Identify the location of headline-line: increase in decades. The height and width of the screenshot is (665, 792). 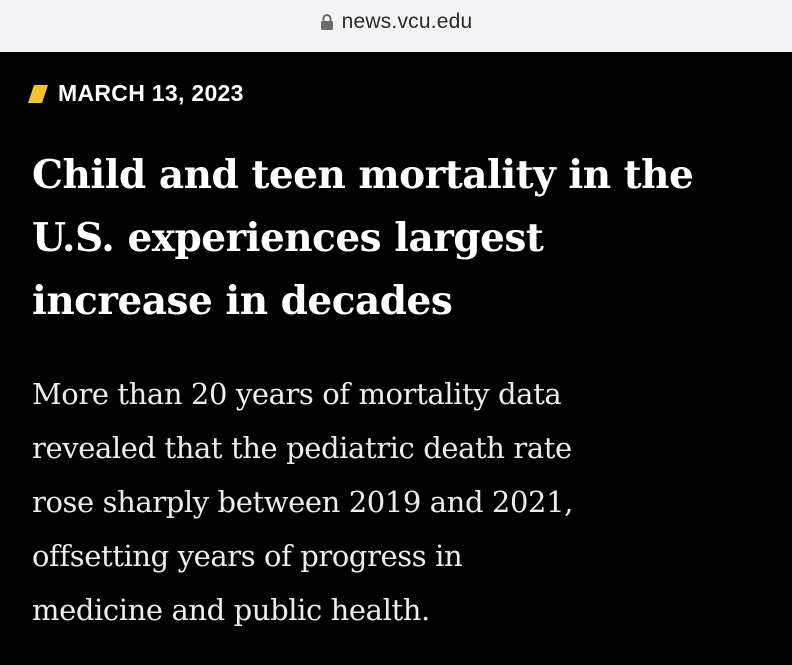
(242, 301).